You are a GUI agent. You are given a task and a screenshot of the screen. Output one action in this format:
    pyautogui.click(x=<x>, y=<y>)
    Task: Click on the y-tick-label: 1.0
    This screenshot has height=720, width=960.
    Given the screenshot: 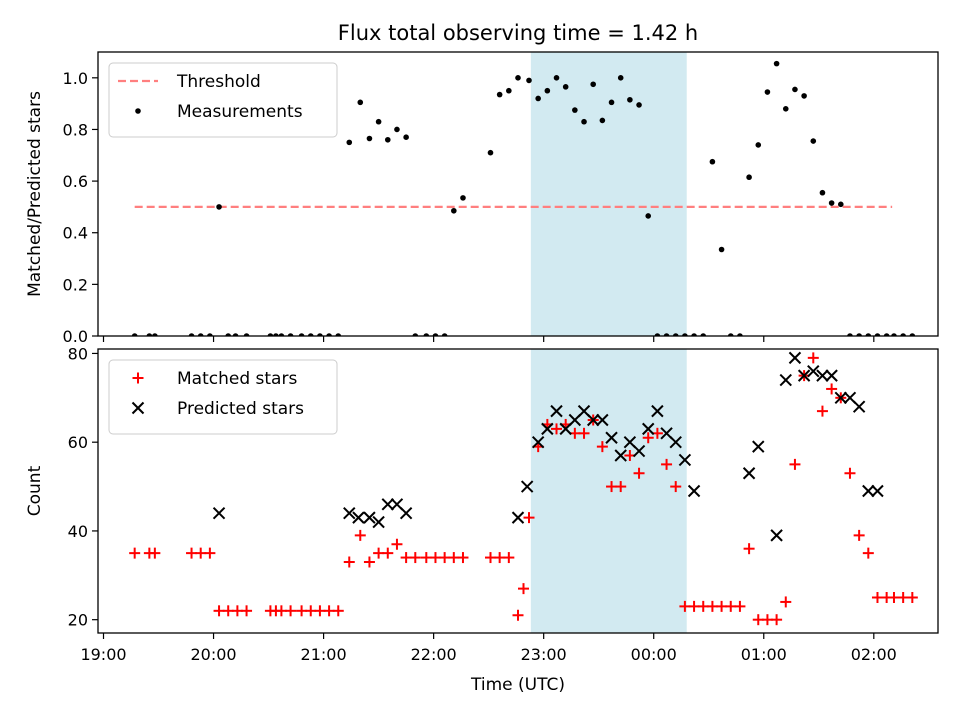 What is the action you would take?
    pyautogui.click(x=75, y=78)
    